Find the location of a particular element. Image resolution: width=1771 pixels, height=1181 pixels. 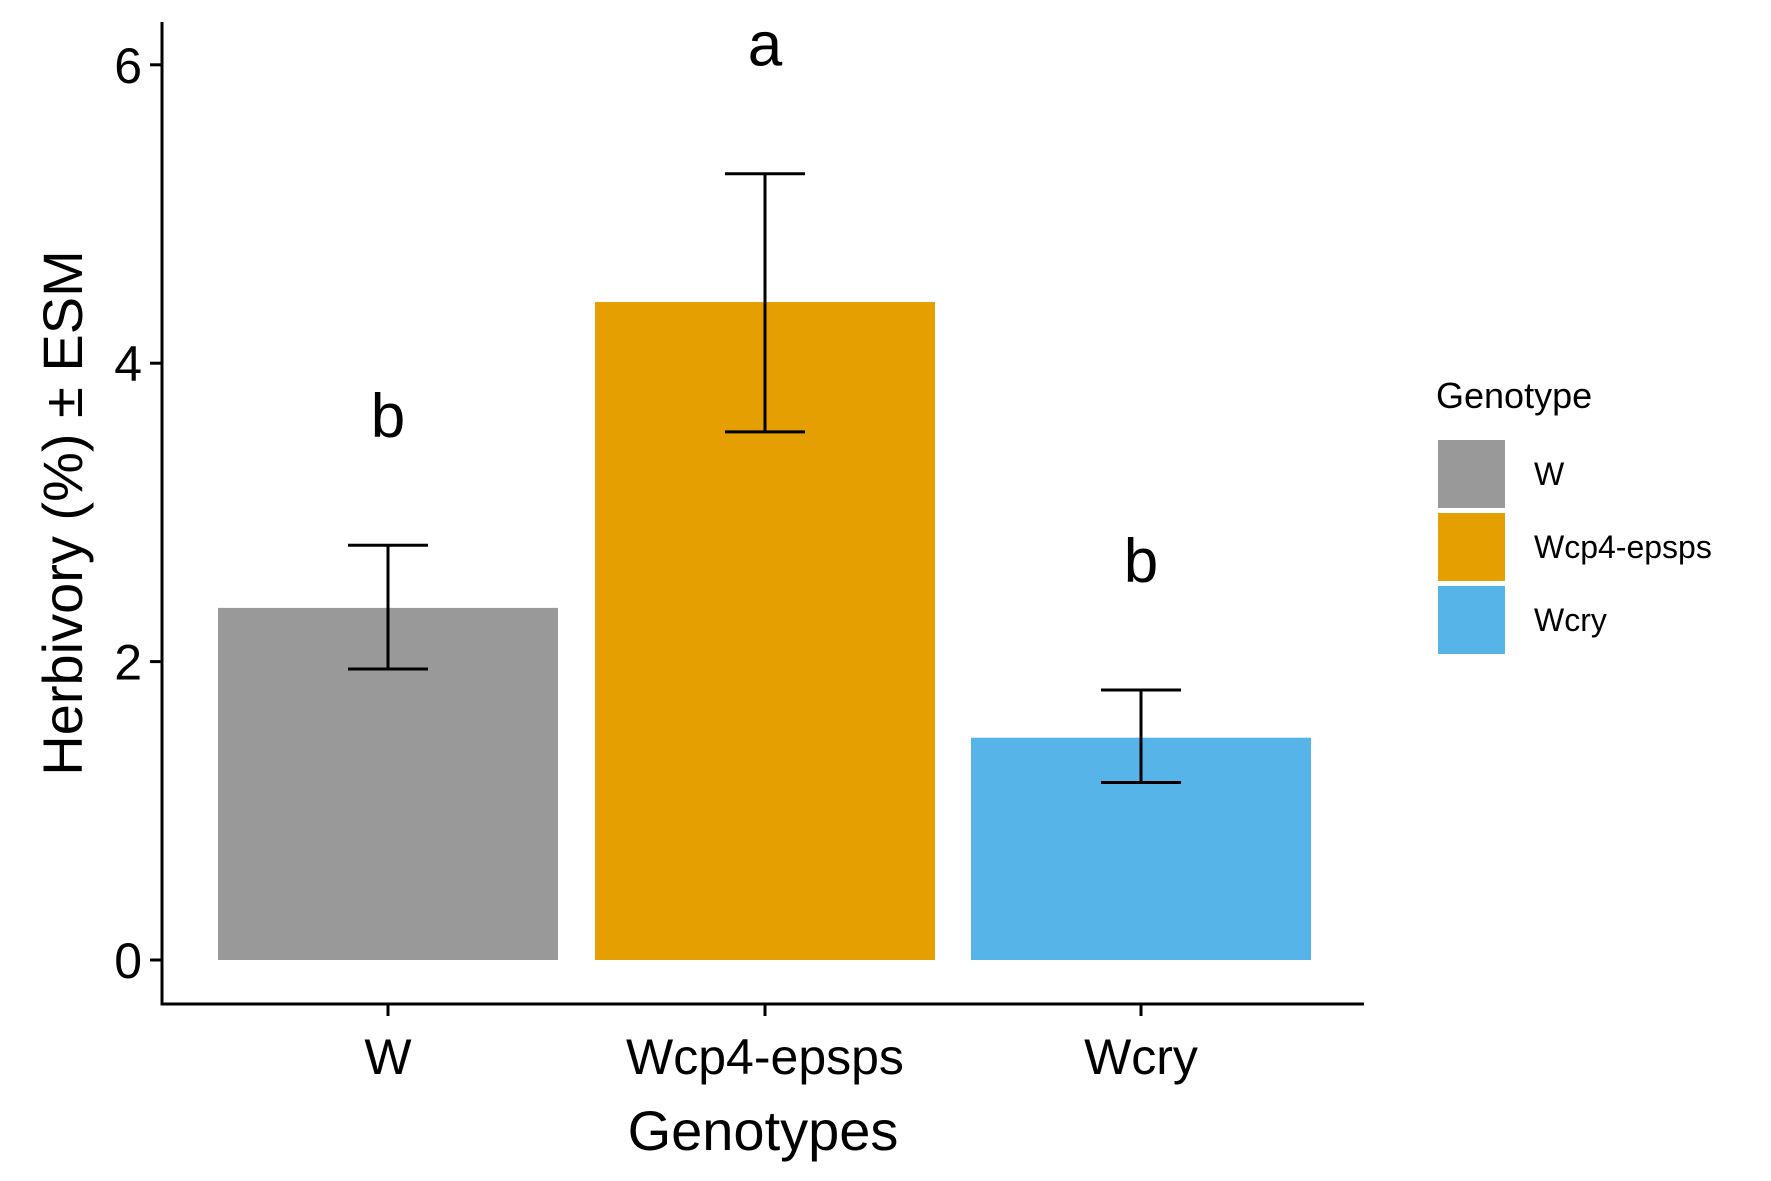

y-axis-title: Herbivory (%) ± ESM is located at coordinates (62, 512).